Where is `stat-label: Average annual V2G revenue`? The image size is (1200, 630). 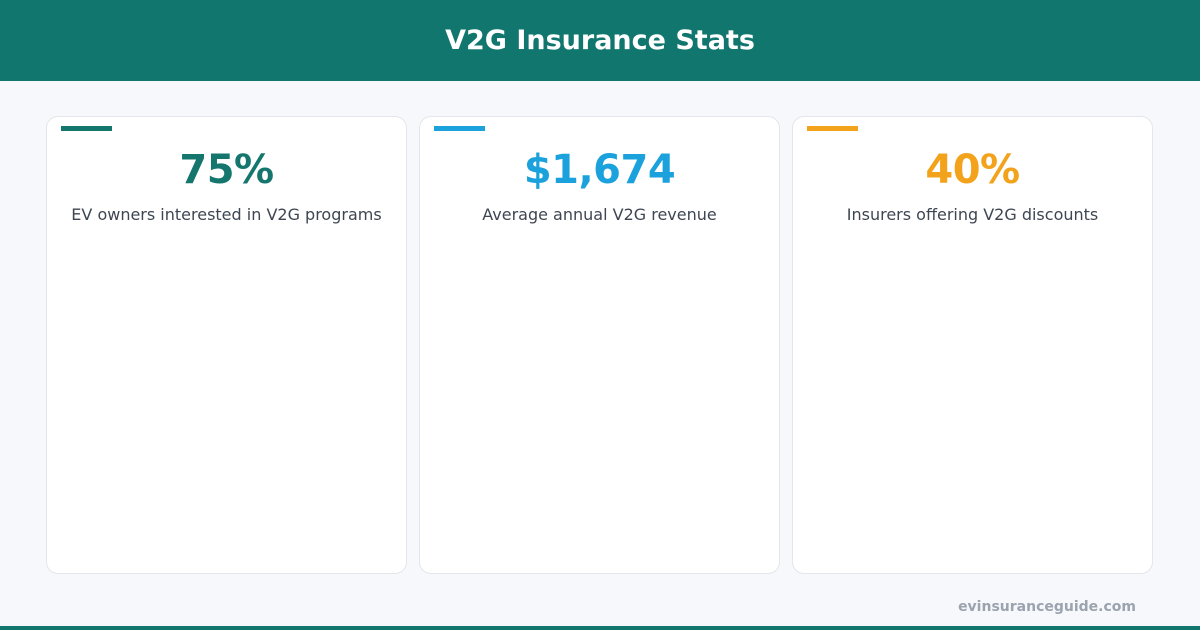
stat-label: Average annual V2G revenue is located at coordinates (599, 214).